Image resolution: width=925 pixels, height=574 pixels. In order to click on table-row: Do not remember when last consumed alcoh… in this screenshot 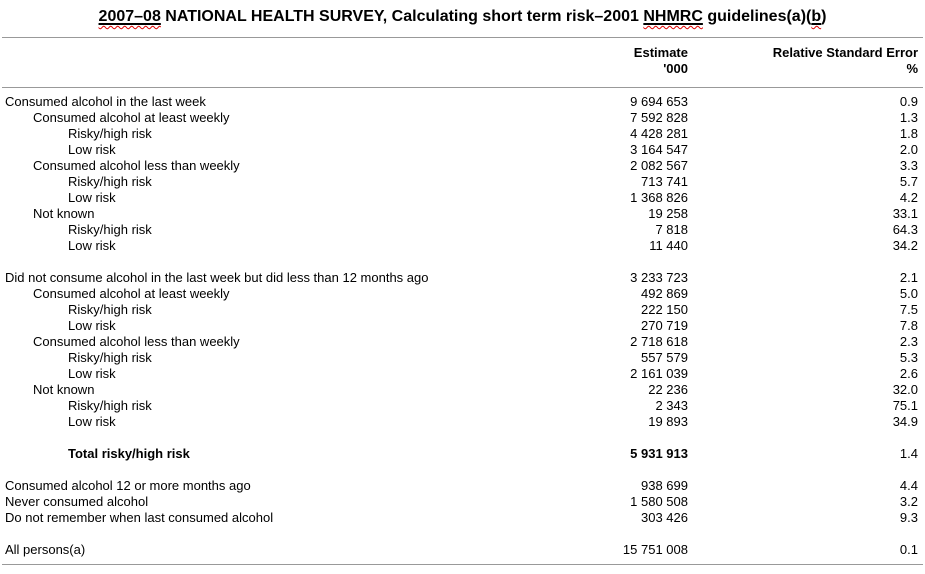, I will do `click(462, 518)`.